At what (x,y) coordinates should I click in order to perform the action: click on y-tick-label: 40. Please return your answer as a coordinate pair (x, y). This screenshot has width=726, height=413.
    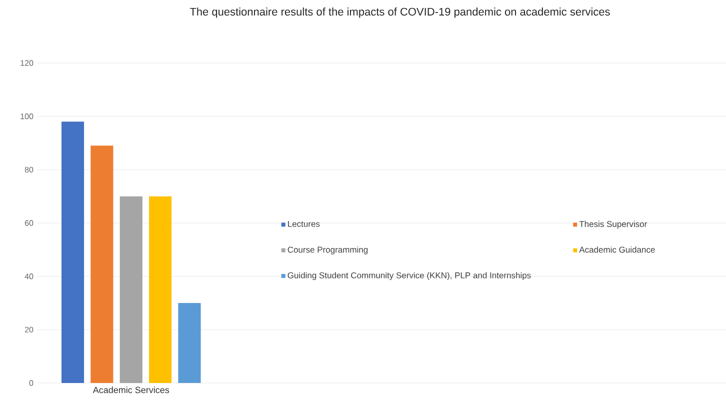
    Looking at the image, I should click on (29, 277).